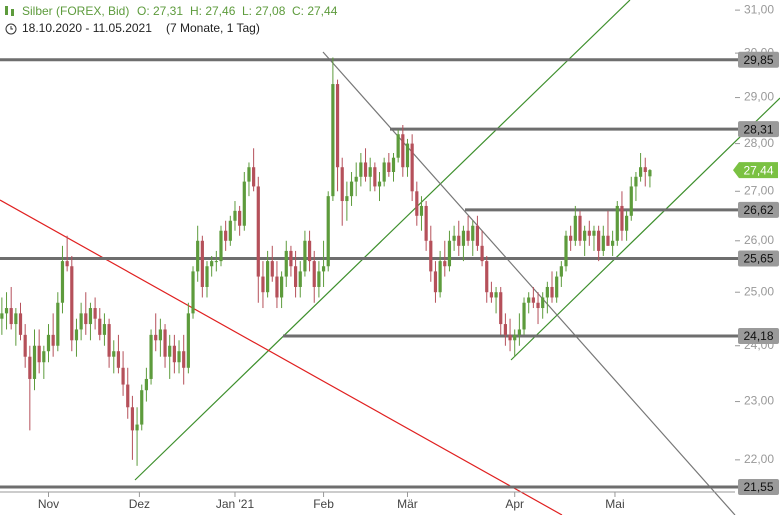 The width and height of the screenshot is (780, 515). Describe the element at coordinates (12, 12) in the screenshot. I see `icon` at that location.